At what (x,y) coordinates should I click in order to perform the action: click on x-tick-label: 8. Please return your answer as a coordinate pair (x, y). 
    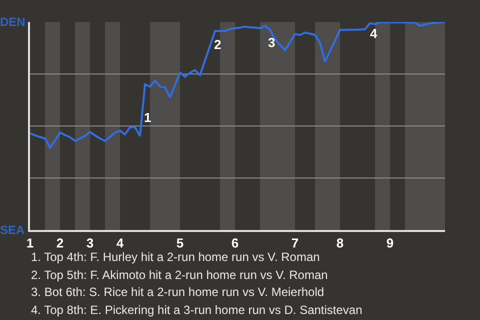
    Looking at the image, I should click on (340, 243).